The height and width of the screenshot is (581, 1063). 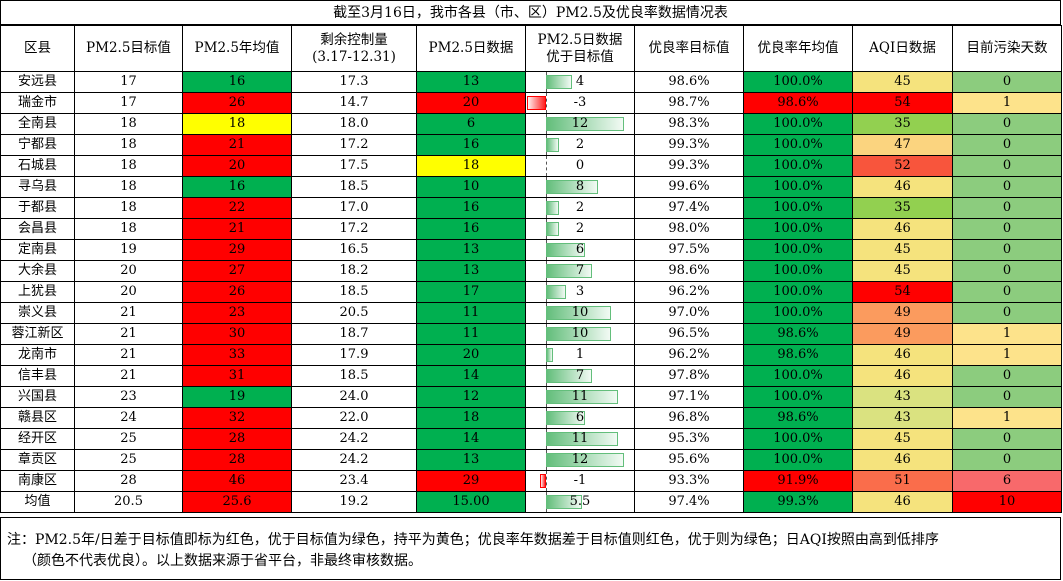 I want to click on county-cell: 龙南市, so click(x=37, y=355).